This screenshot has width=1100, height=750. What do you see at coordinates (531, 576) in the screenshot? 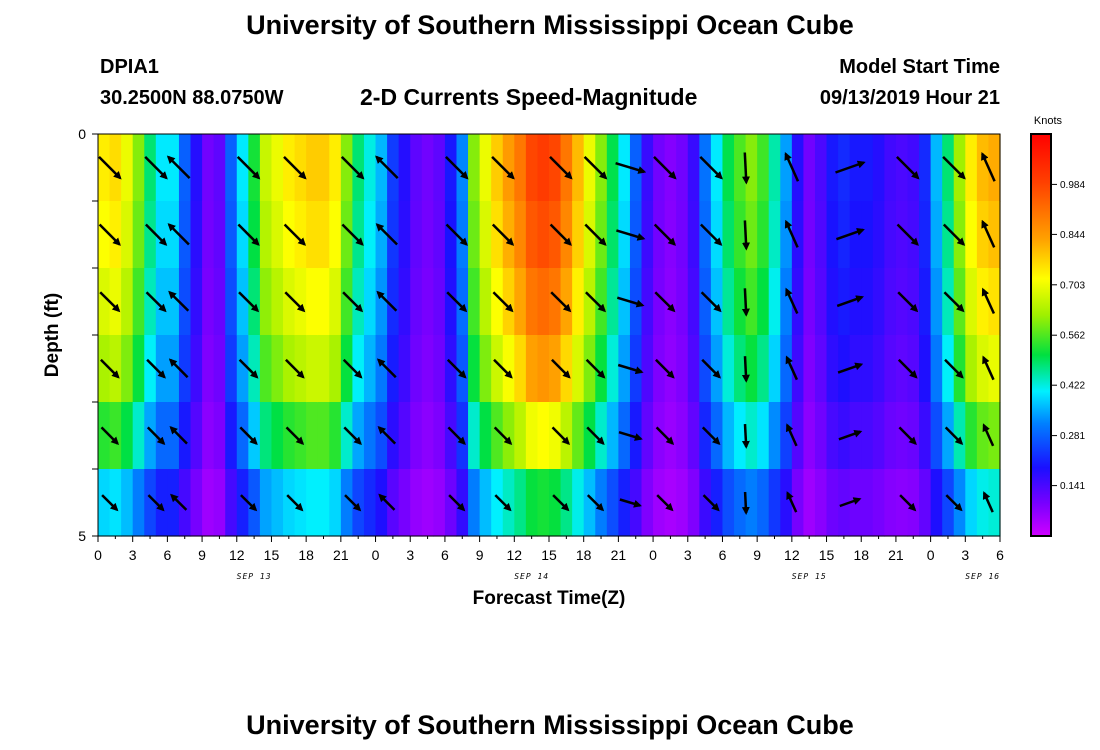
I see `date-label: SEP 14` at bounding box center [531, 576].